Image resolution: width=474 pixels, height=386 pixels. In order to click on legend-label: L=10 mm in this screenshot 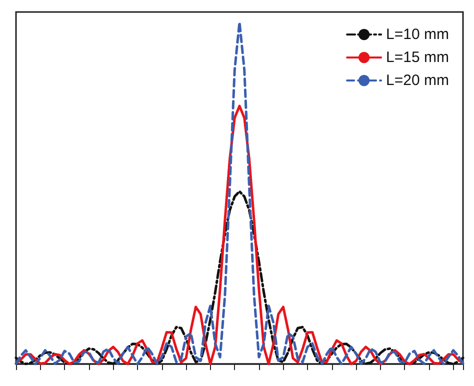, I will do `click(418, 34)`.